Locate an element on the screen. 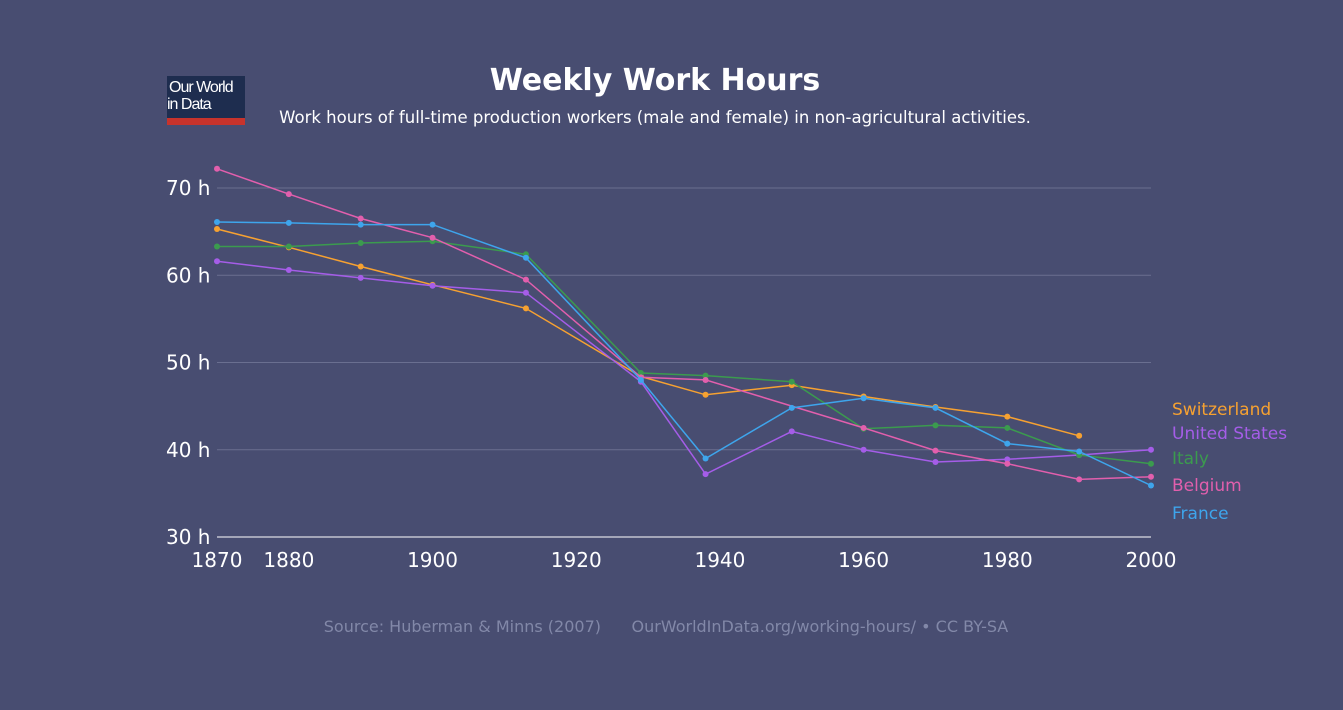 The height and width of the screenshot is (710, 1343). y-tick-label: 40 h is located at coordinates (188, 450).